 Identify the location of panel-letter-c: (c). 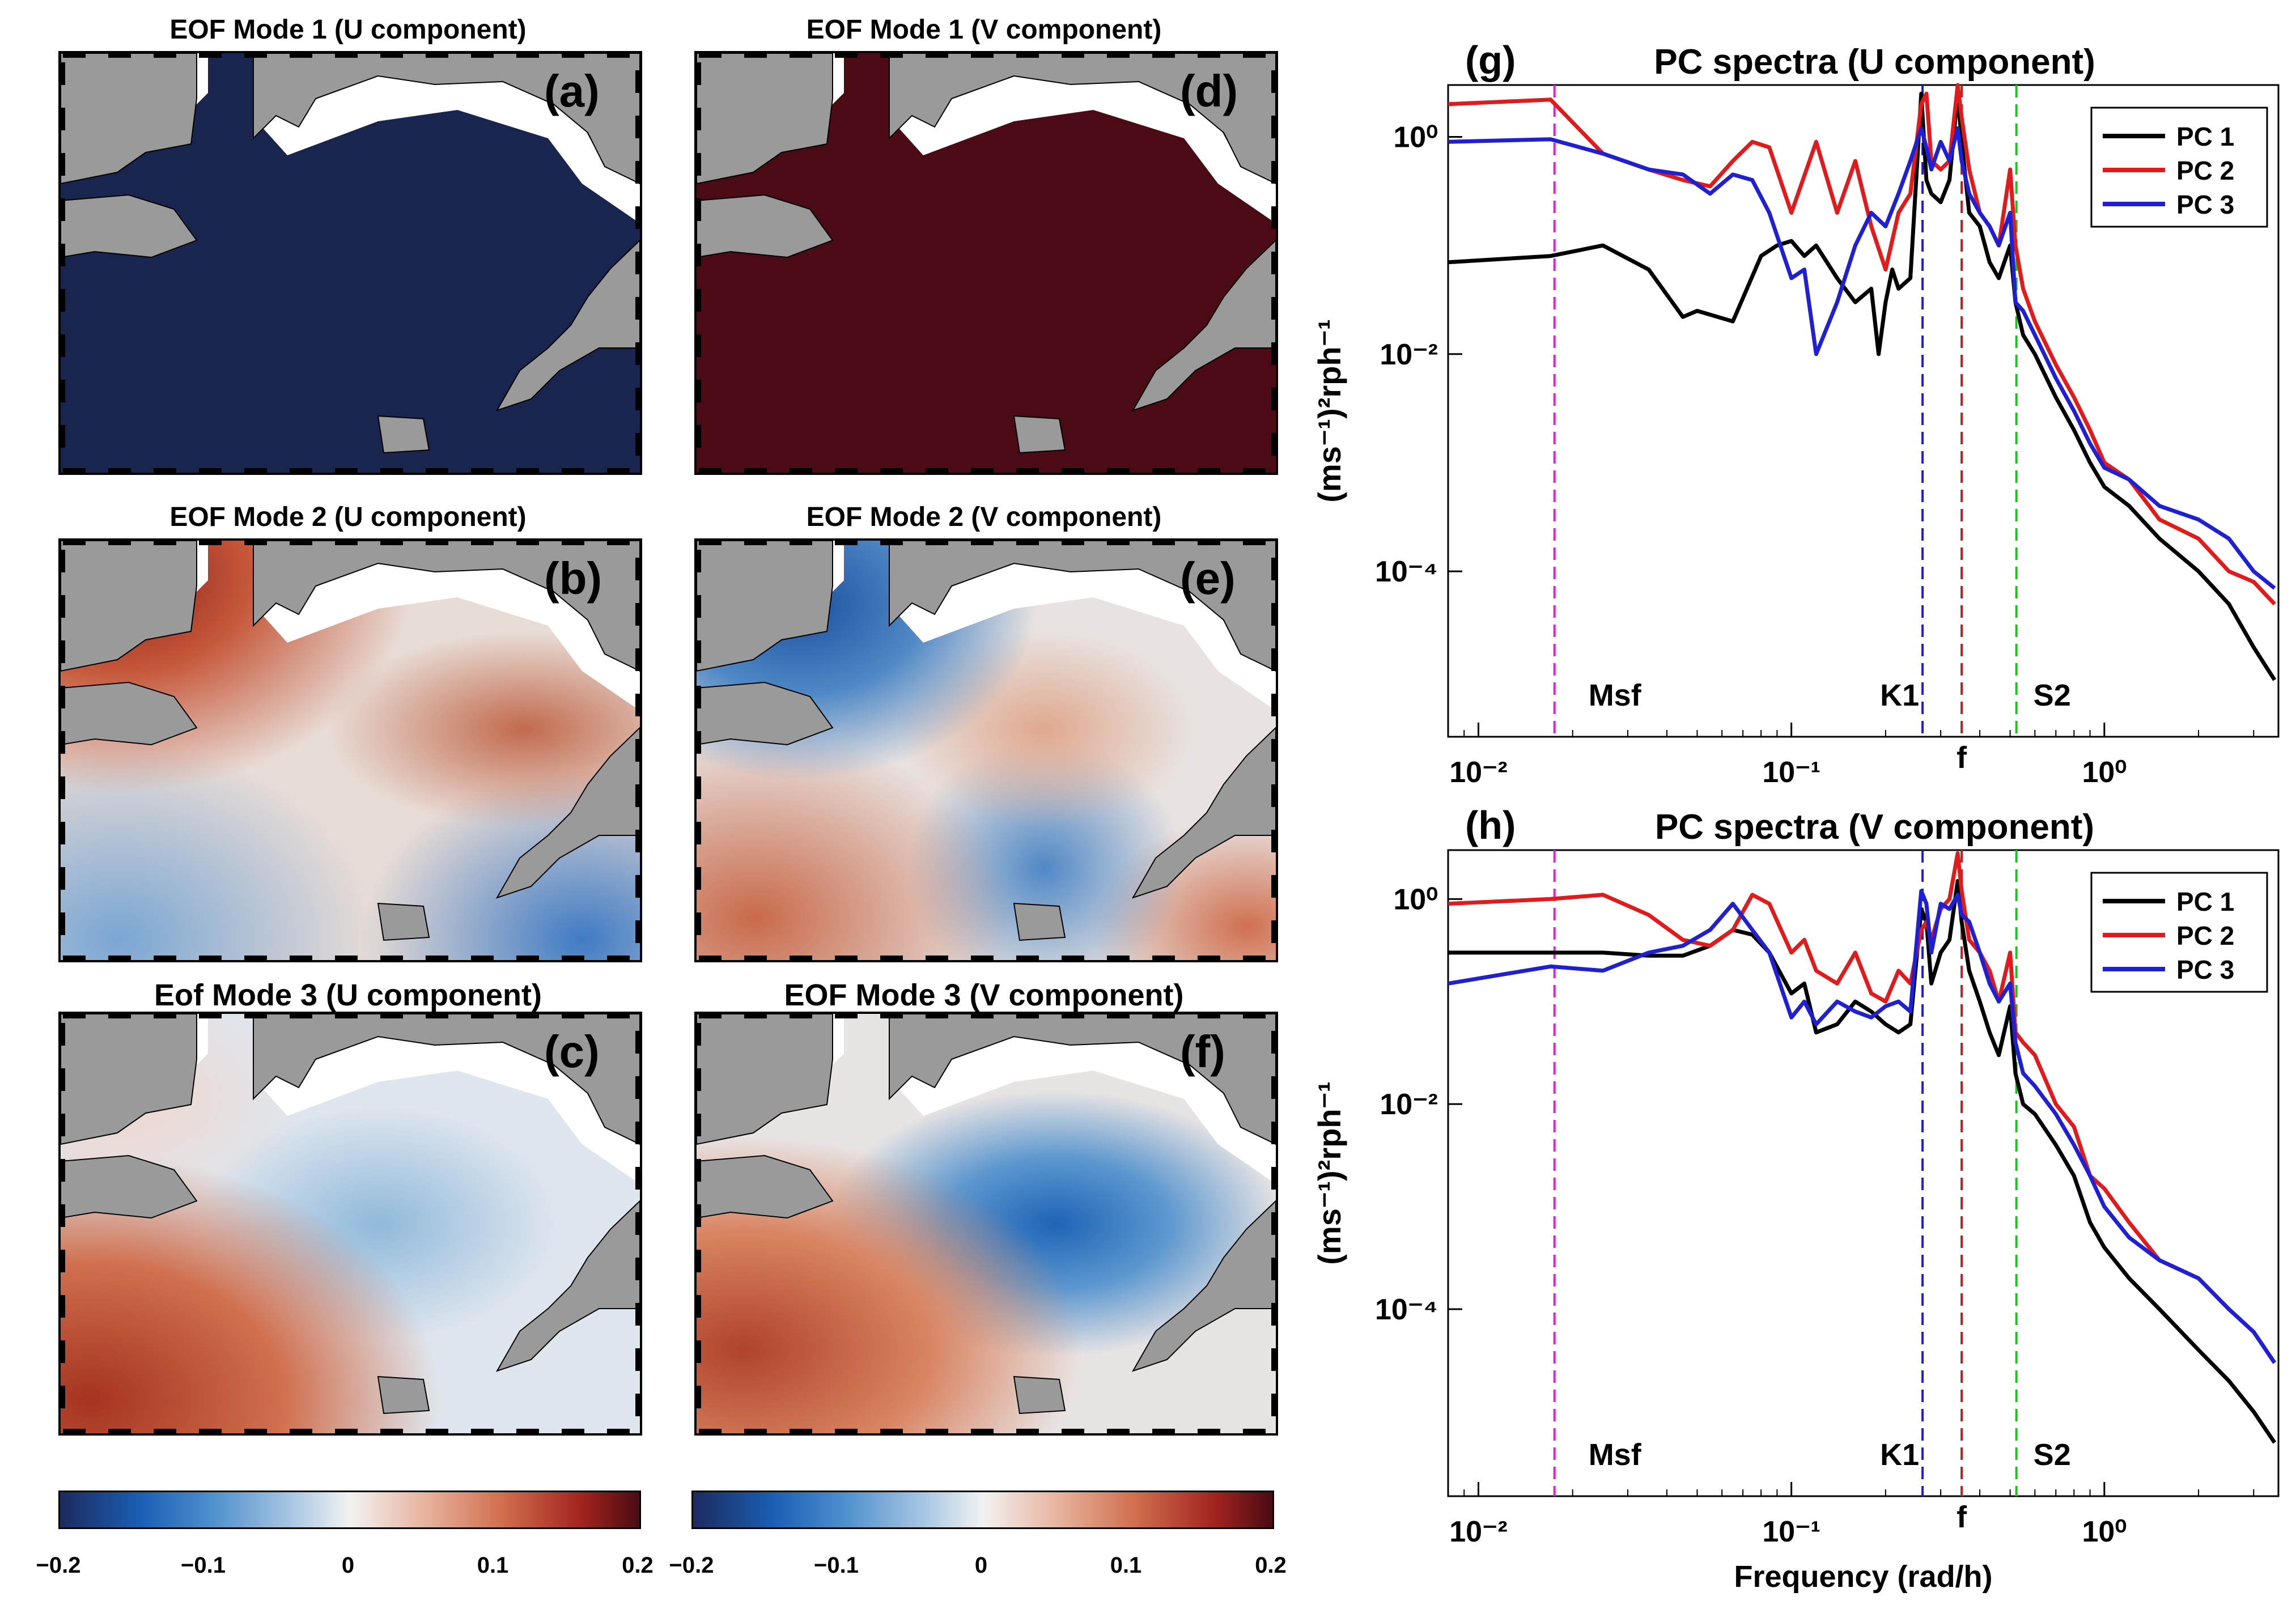
(572, 1051).